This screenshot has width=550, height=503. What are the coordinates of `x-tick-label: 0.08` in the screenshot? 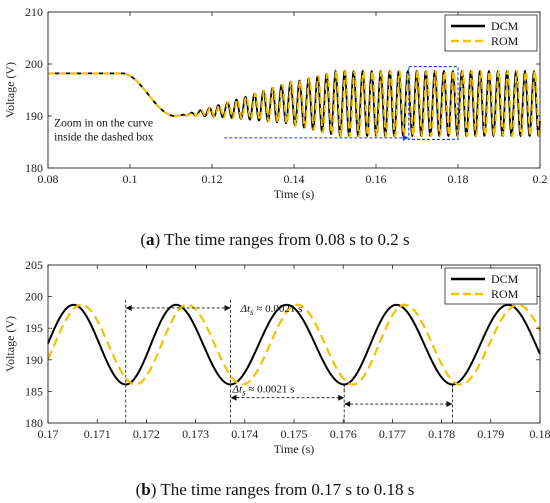 It's located at (48, 179).